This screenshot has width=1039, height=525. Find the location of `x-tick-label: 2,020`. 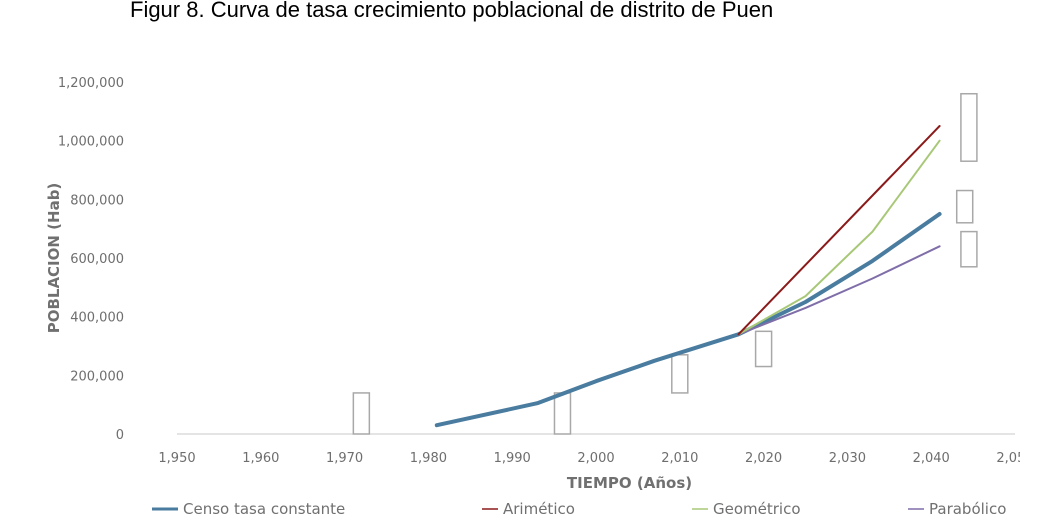

x-tick-label: 2,020 is located at coordinates (763, 458).